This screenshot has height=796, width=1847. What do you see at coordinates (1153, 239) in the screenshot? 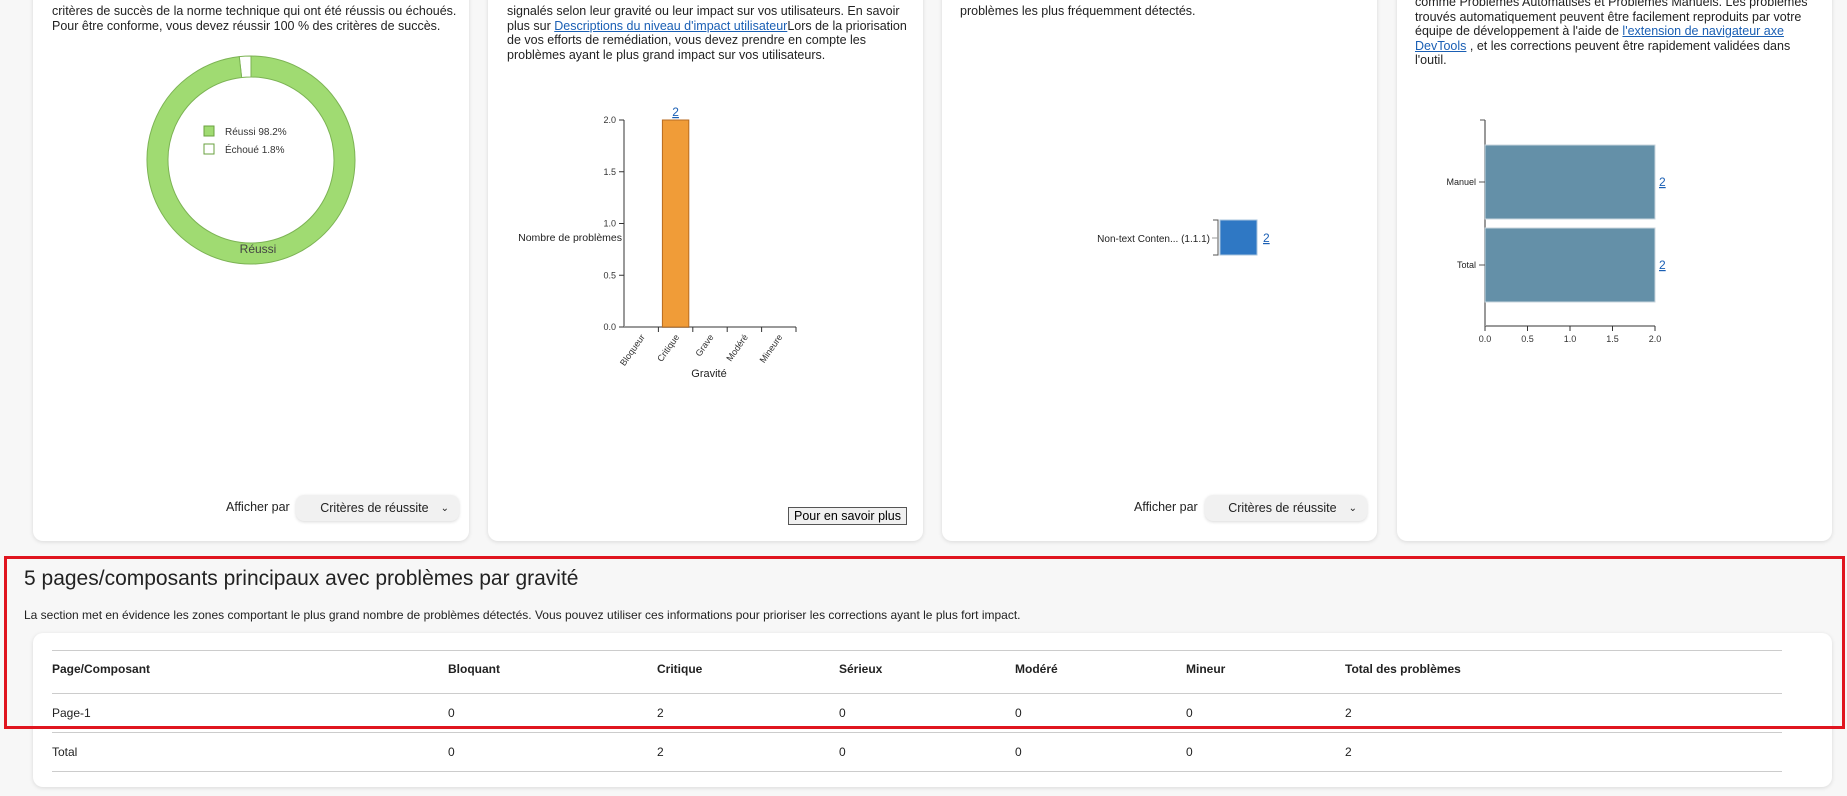
I see `y-tick-label: Non-text Conten... (1.1.1)` at bounding box center [1153, 239].